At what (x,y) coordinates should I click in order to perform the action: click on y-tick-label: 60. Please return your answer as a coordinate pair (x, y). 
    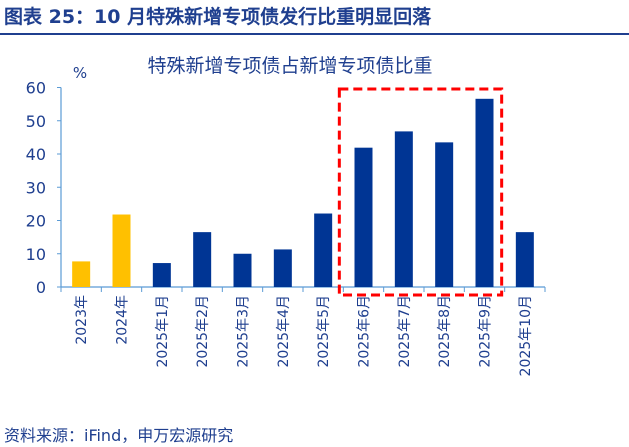
    Looking at the image, I should click on (36, 88).